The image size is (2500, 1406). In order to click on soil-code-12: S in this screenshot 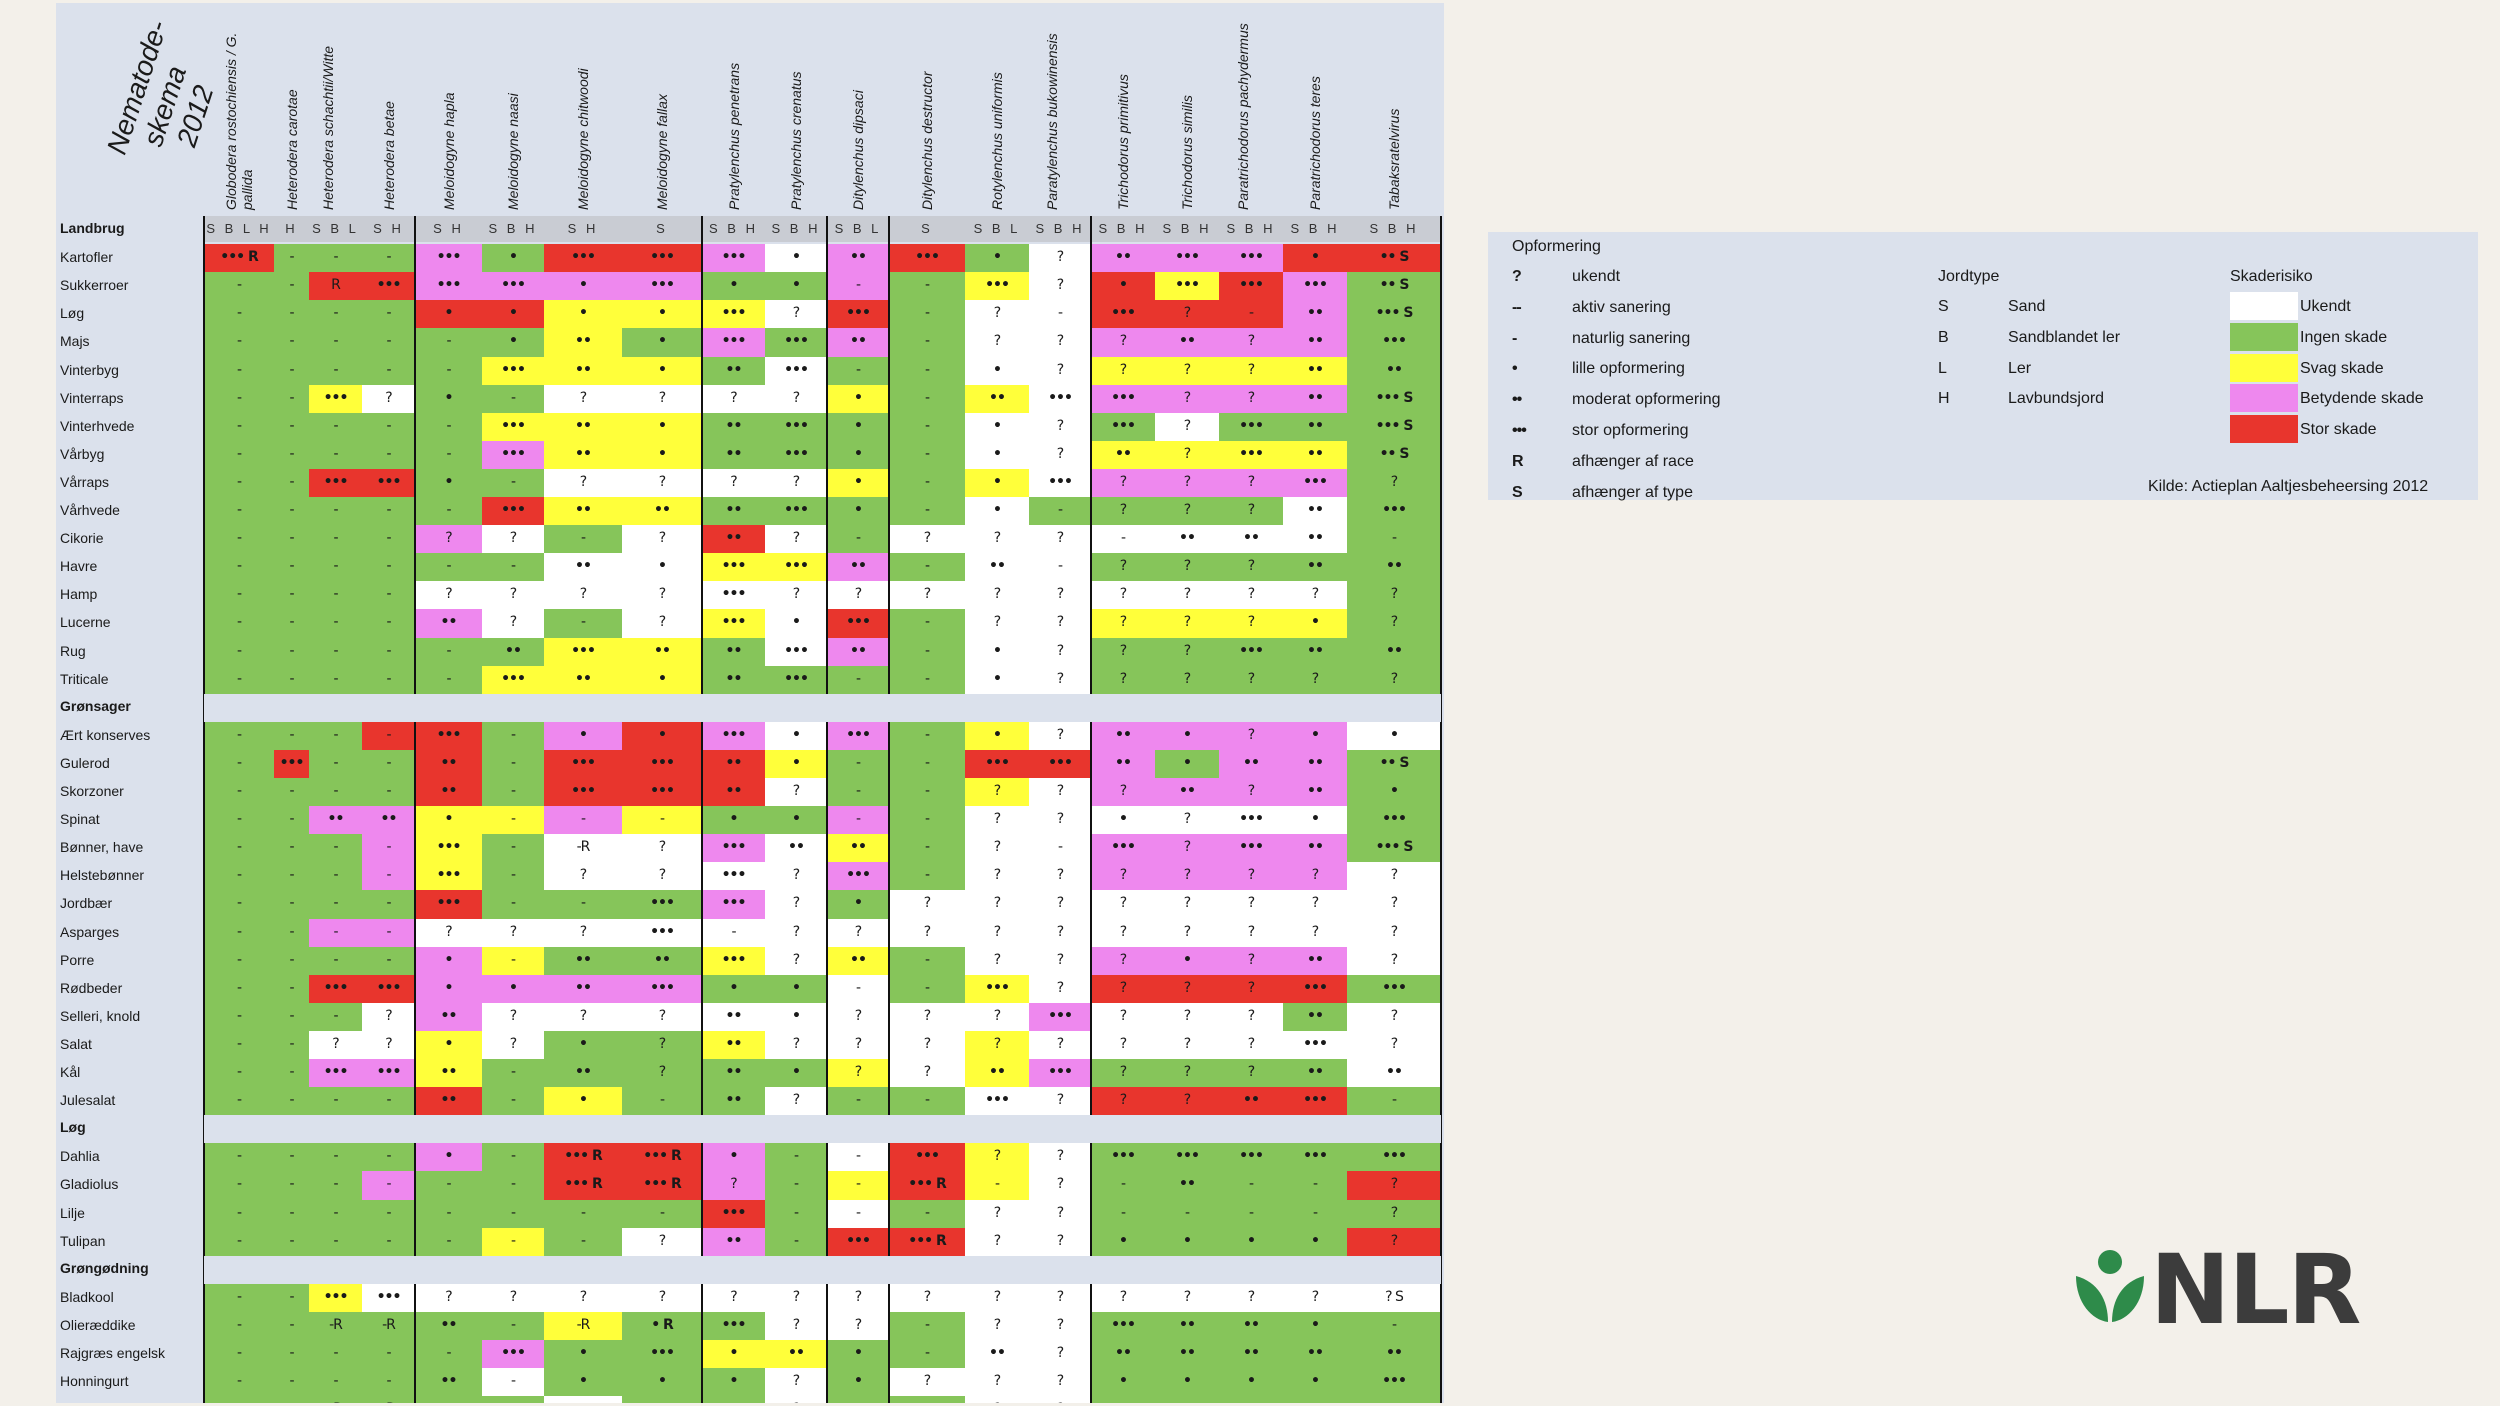, I will do `click(927, 229)`.